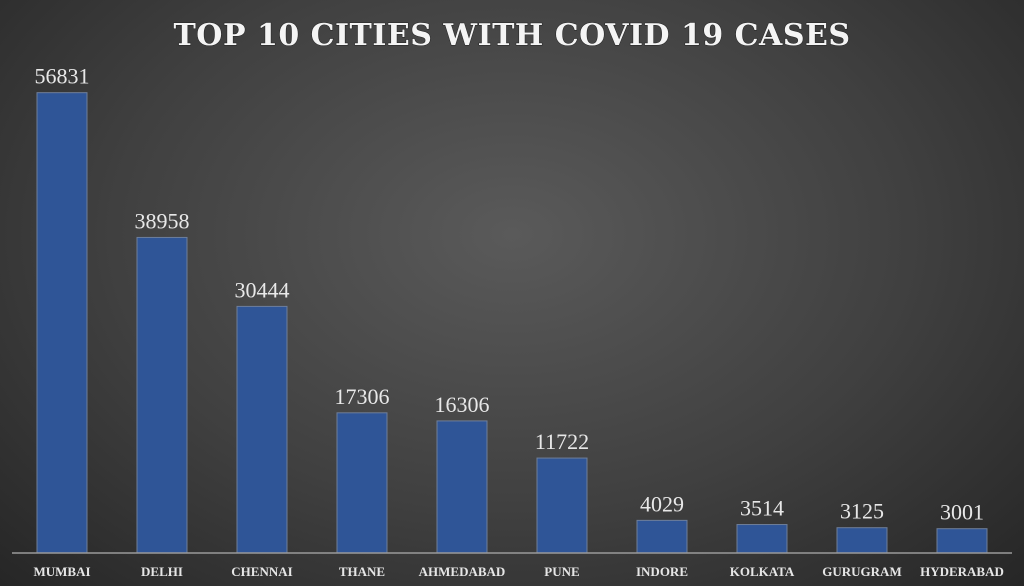 This screenshot has height=586, width=1024. What do you see at coordinates (511, 35) in the screenshot?
I see `chart-title: TOP 10 CITIES WITH COVID 19 CASES` at bounding box center [511, 35].